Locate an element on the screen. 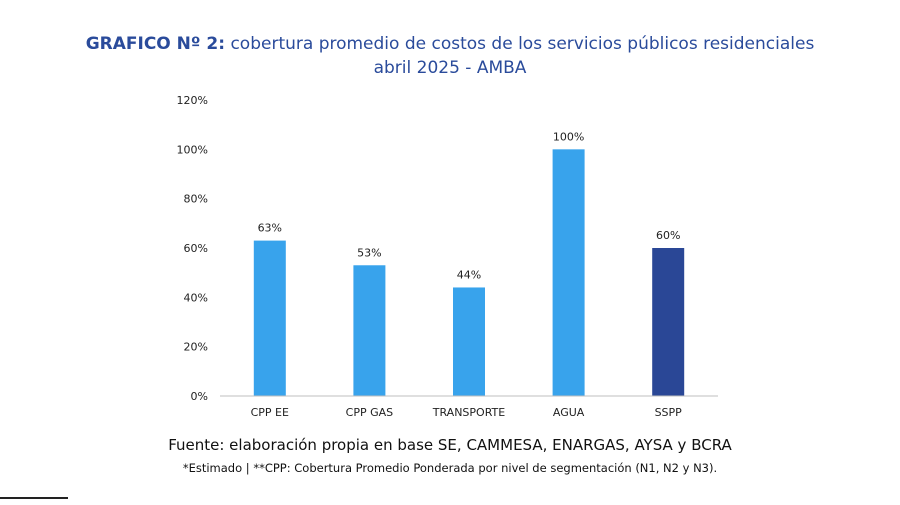 Image resolution: width=900 pixels, height=505 pixels. y-tick-label: 80% is located at coordinates (196, 199).